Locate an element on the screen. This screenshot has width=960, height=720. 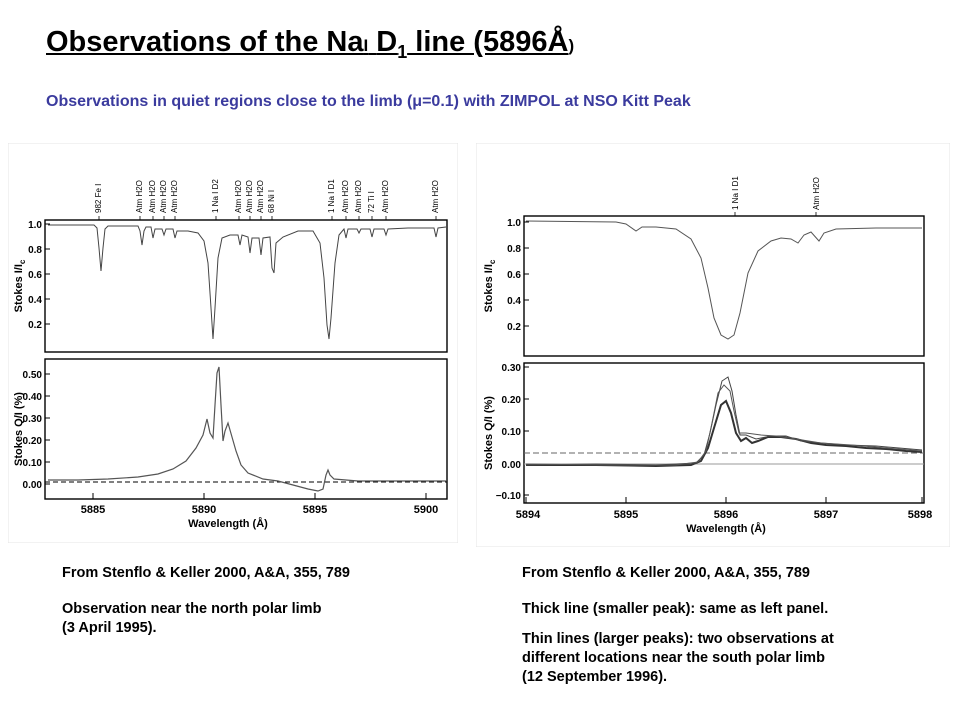
right-ylabel-bottom: Stokes Q/I (%) is located at coordinates (489, 433).